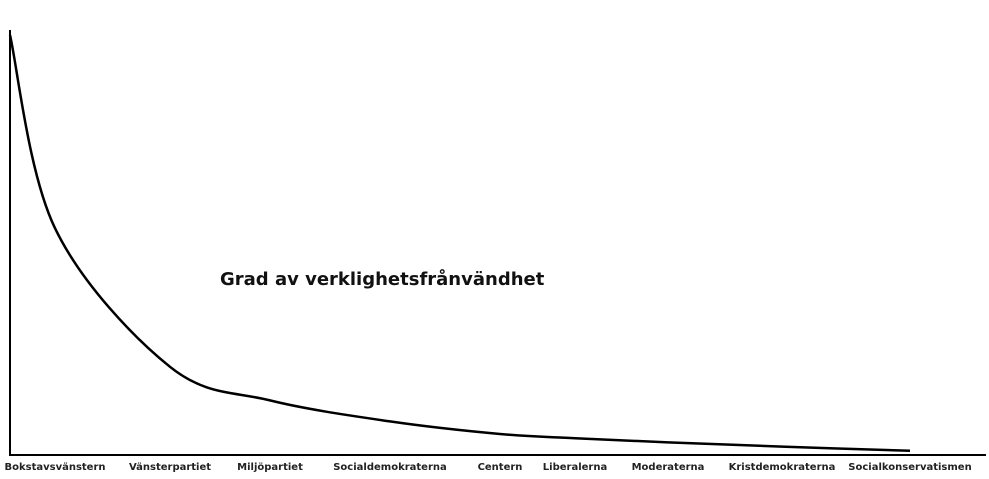  What do you see at coordinates (668, 467) in the screenshot?
I see `x-tick-label: Moderaterna` at bounding box center [668, 467].